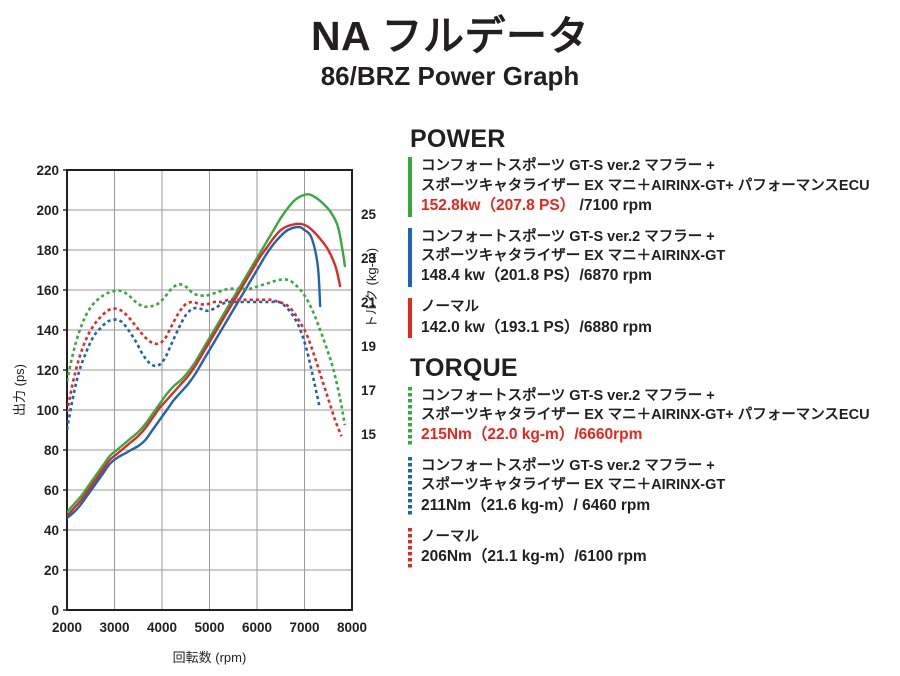 The image size is (900, 676). What do you see at coordinates (47, 330) in the screenshot?
I see `y-axis-tick-label: 140` at bounding box center [47, 330].